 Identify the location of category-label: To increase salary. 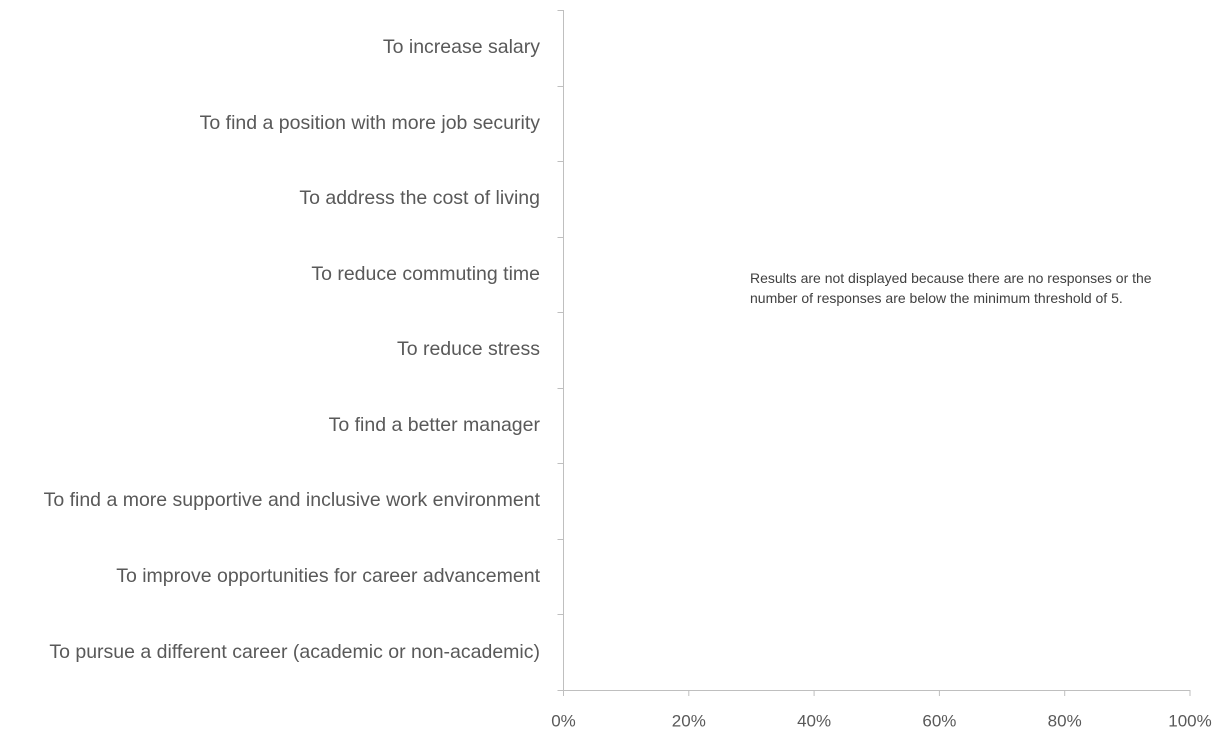
(461, 47).